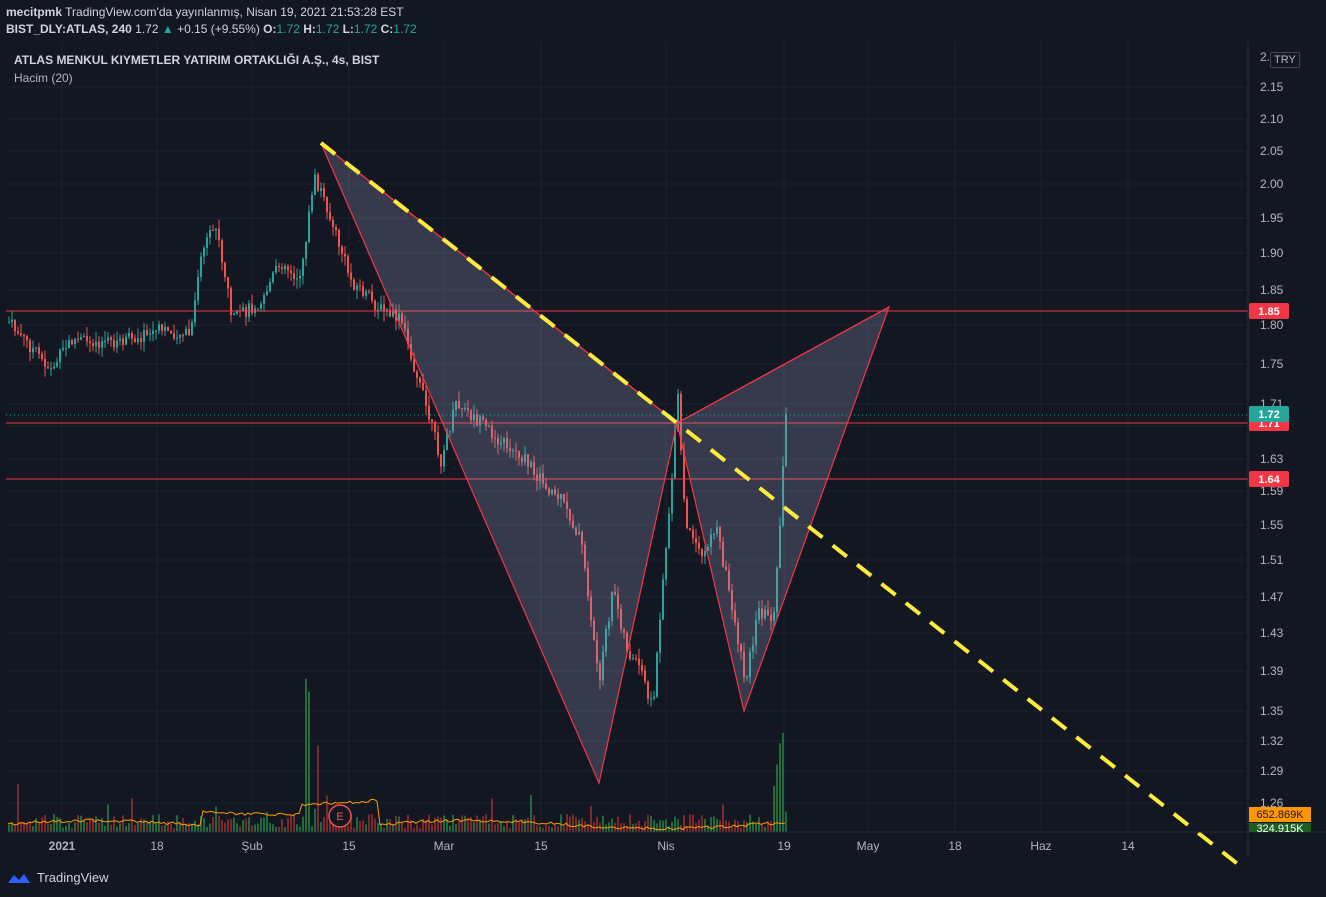 The width and height of the screenshot is (1326, 897). What do you see at coordinates (34, 12) in the screenshot?
I see `author: mecitpmk` at bounding box center [34, 12].